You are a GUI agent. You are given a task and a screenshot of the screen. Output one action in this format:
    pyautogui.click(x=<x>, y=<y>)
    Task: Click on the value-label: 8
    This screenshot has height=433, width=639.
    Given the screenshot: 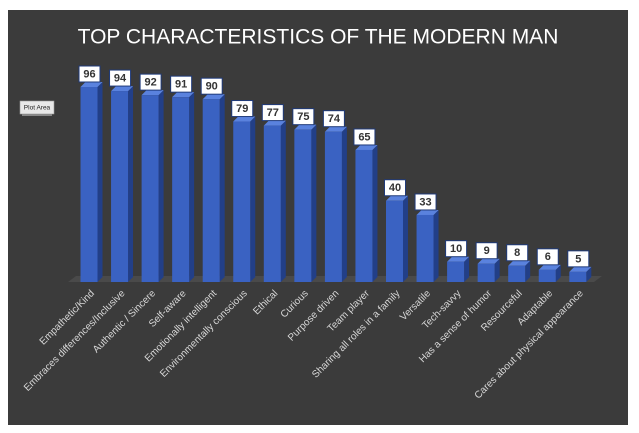 What is the action you would take?
    pyautogui.click(x=517, y=253)
    